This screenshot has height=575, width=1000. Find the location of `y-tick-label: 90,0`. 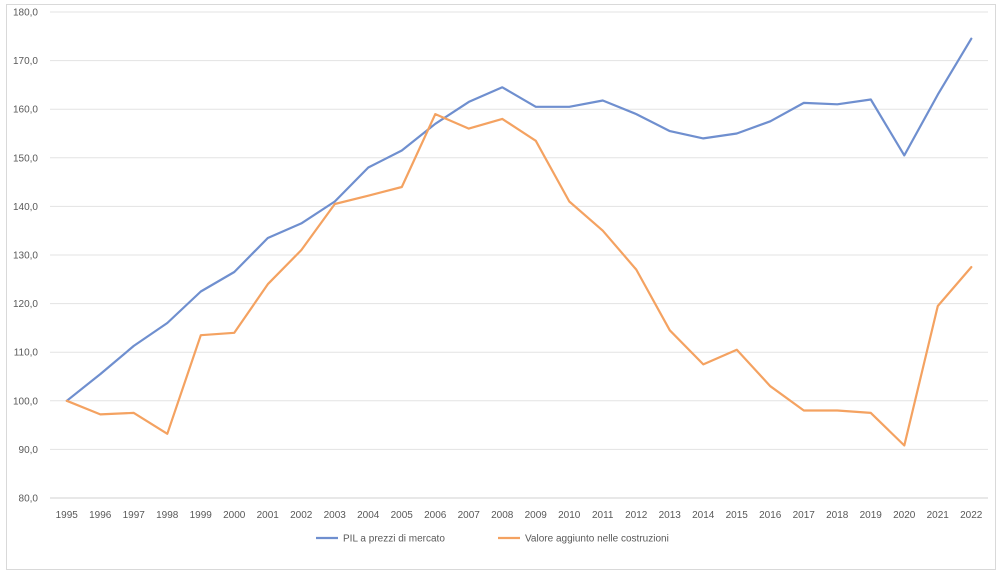

y-tick-label: 90,0 is located at coordinates (29, 450).